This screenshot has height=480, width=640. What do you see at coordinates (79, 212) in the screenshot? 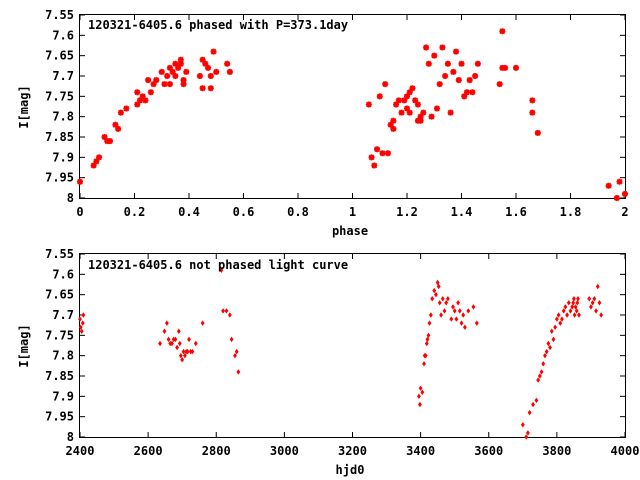
I see `x-tick-label: 0` at bounding box center [79, 212].